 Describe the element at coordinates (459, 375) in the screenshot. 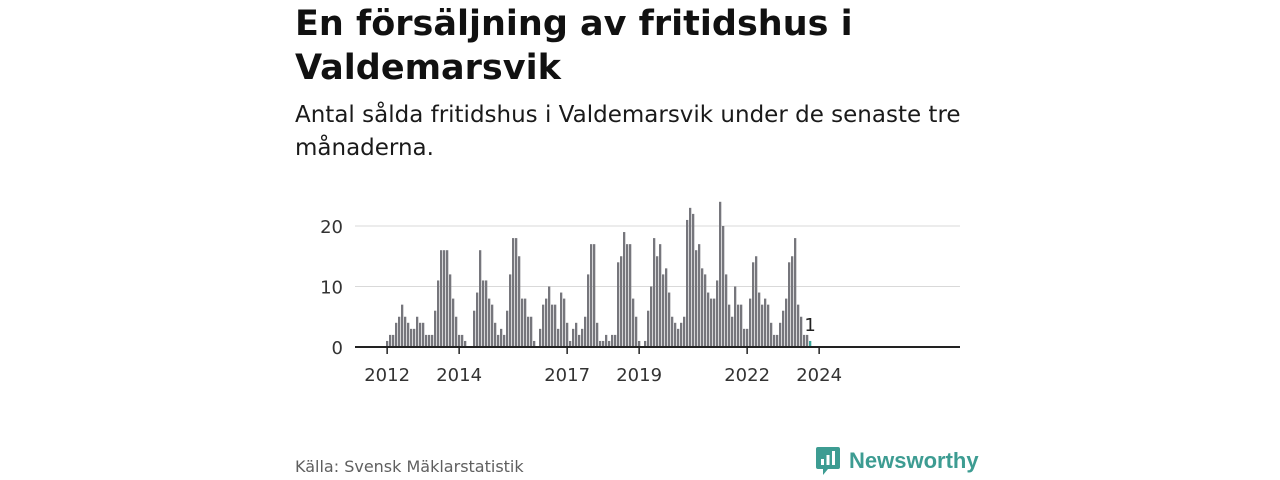

I see `x-tick-label: 2014` at that location.